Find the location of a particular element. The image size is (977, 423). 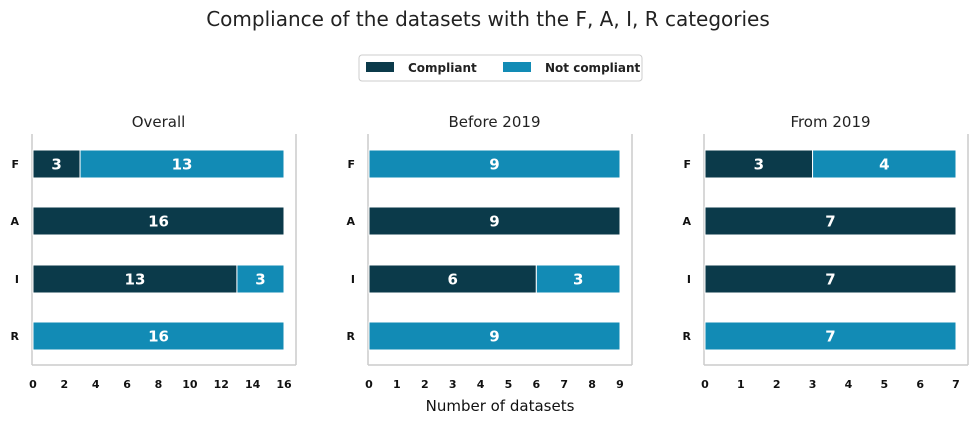

panel-title: Before 2019 is located at coordinates (495, 122).